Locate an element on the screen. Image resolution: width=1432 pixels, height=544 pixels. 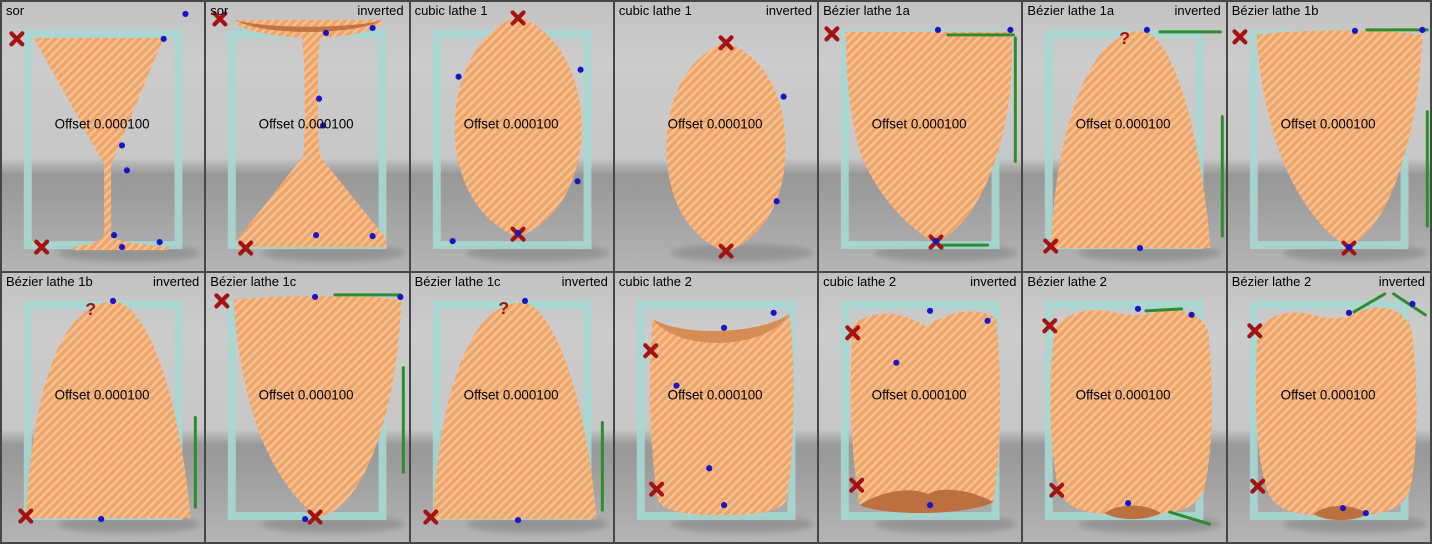
panel-title: Bézier lathe 2 is located at coordinates (1067, 281).